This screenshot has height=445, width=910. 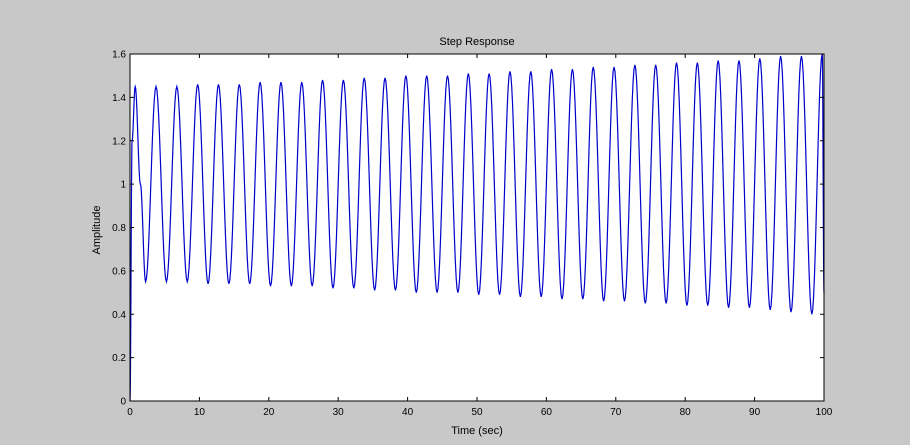 What do you see at coordinates (119, 141) in the screenshot?
I see `y-tick-label: 1.2` at bounding box center [119, 141].